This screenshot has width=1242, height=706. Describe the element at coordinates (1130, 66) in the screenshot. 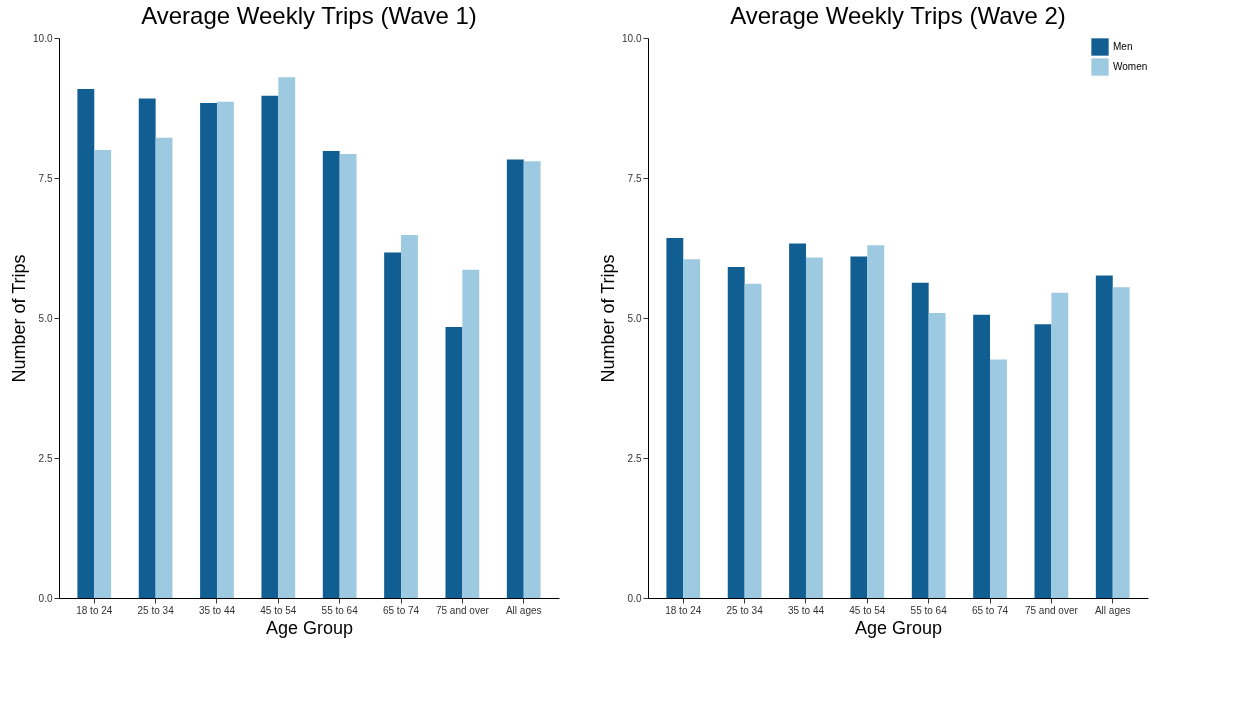

I see `legend-label: Women` at that location.